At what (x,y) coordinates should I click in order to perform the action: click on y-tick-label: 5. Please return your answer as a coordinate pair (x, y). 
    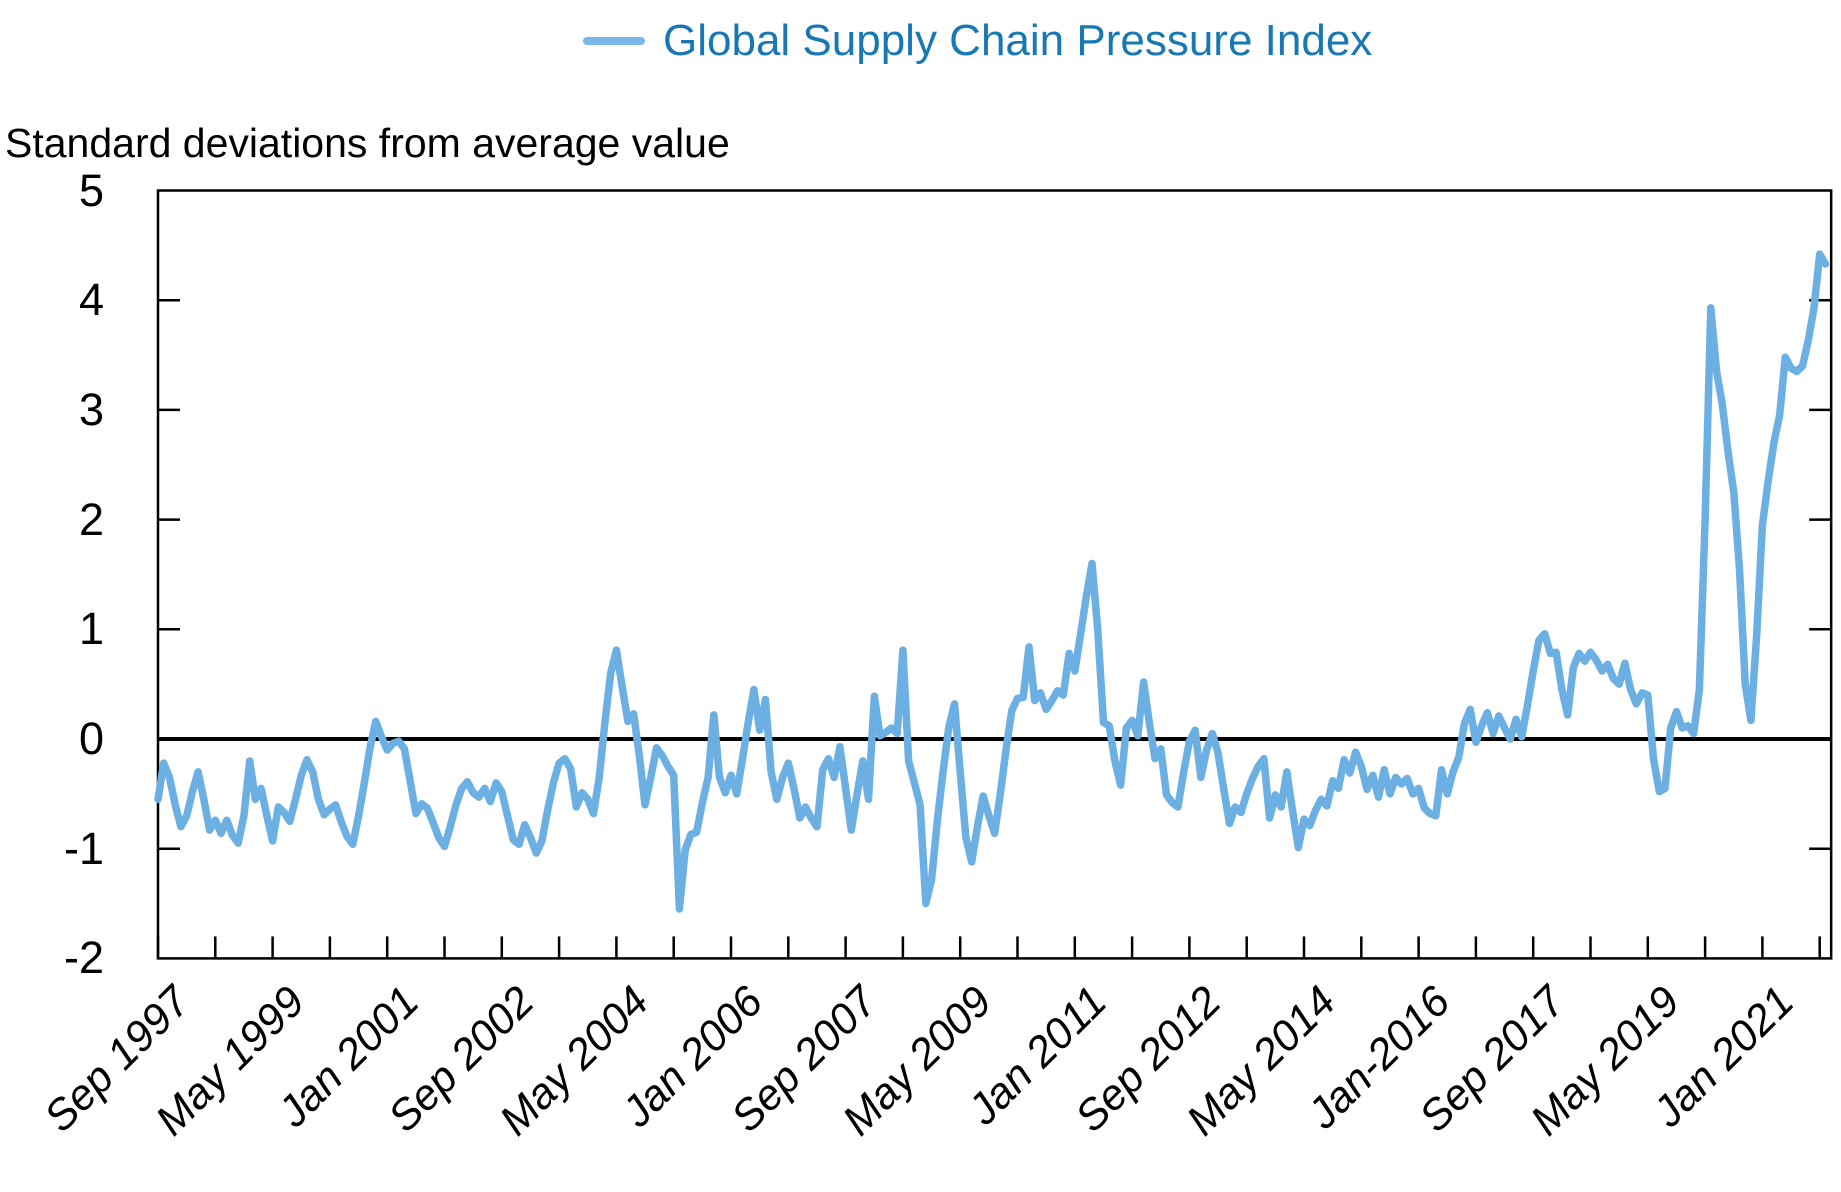
    Looking at the image, I should click on (91, 190).